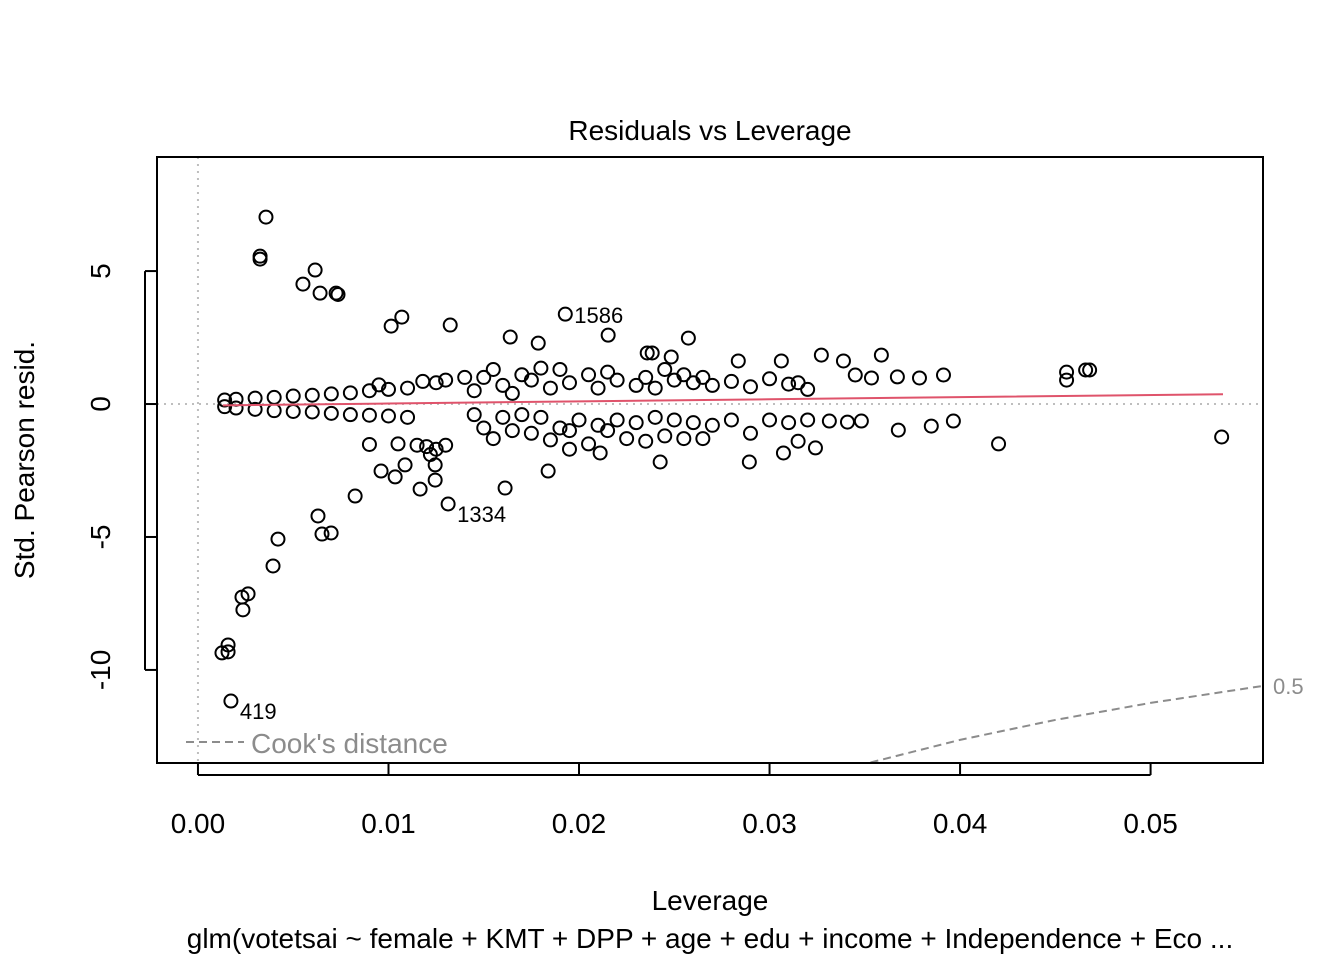  What do you see at coordinates (598, 315) in the screenshot?
I see `point-label: 1586` at bounding box center [598, 315].